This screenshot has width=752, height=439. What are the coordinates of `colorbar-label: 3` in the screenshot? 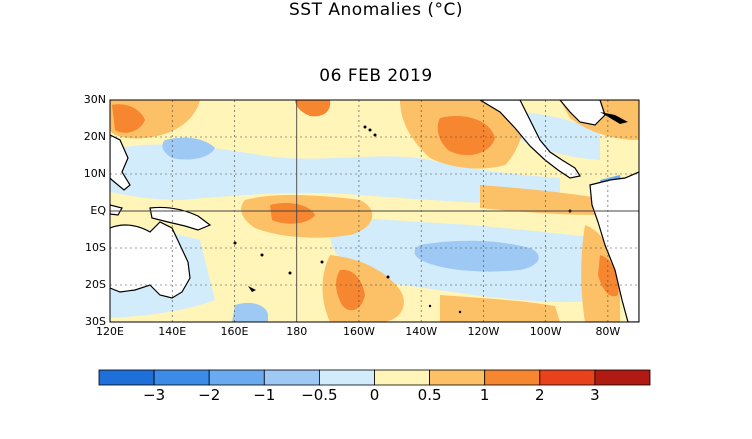 It's located at (595, 395).